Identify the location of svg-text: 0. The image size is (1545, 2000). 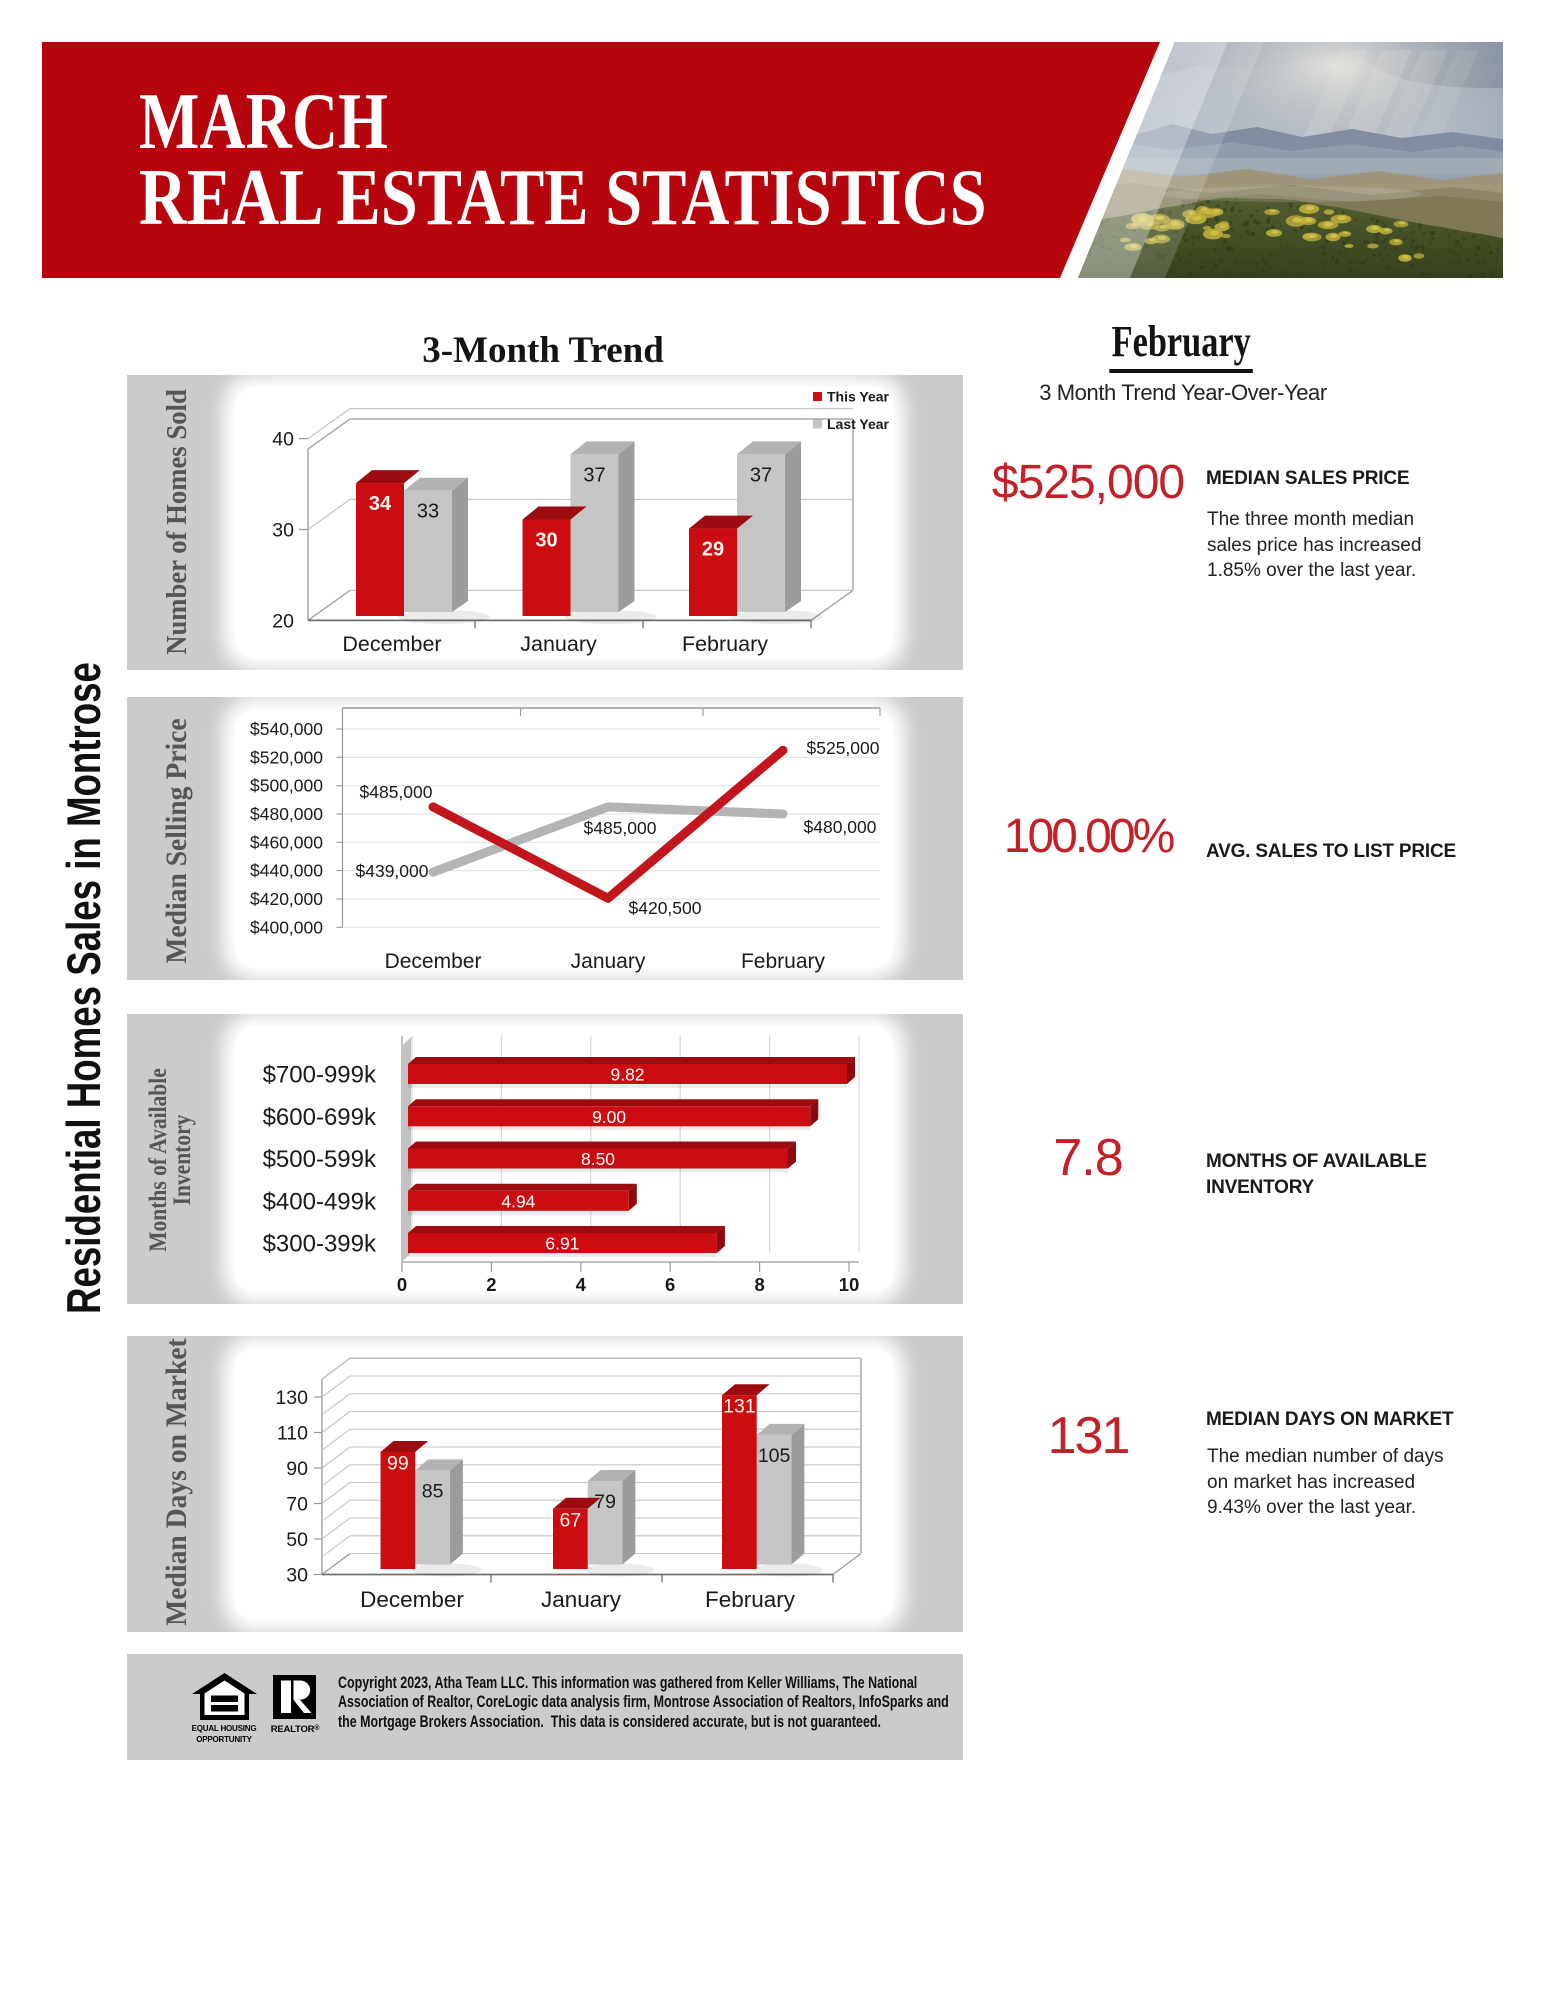
(402, 1284).